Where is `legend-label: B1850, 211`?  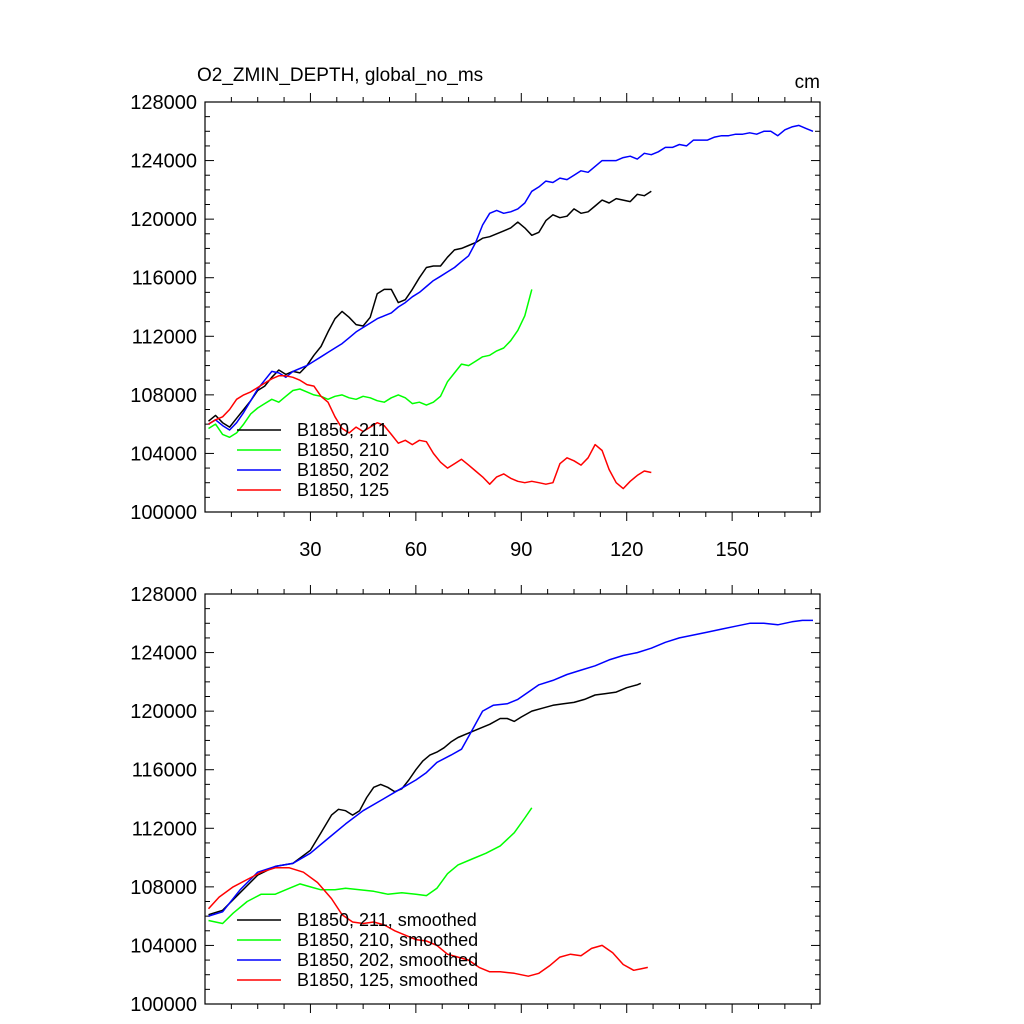
legend-label: B1850, 211 is located at coordinates (342, 430).